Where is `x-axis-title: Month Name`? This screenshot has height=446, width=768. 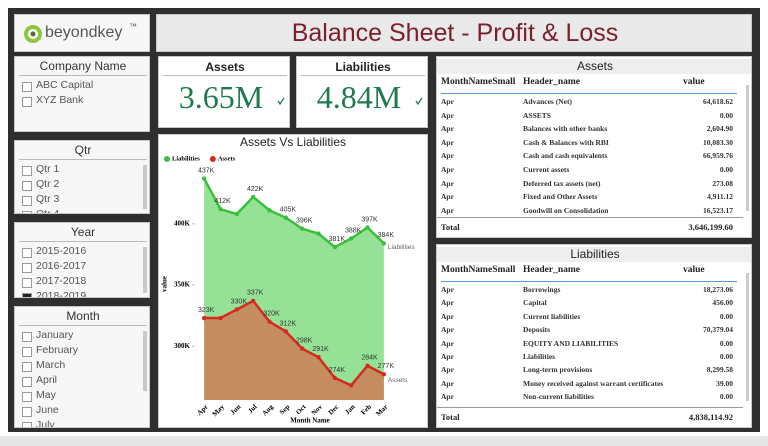
x-axis-title: Month Name is located at coordinates (309, 421).